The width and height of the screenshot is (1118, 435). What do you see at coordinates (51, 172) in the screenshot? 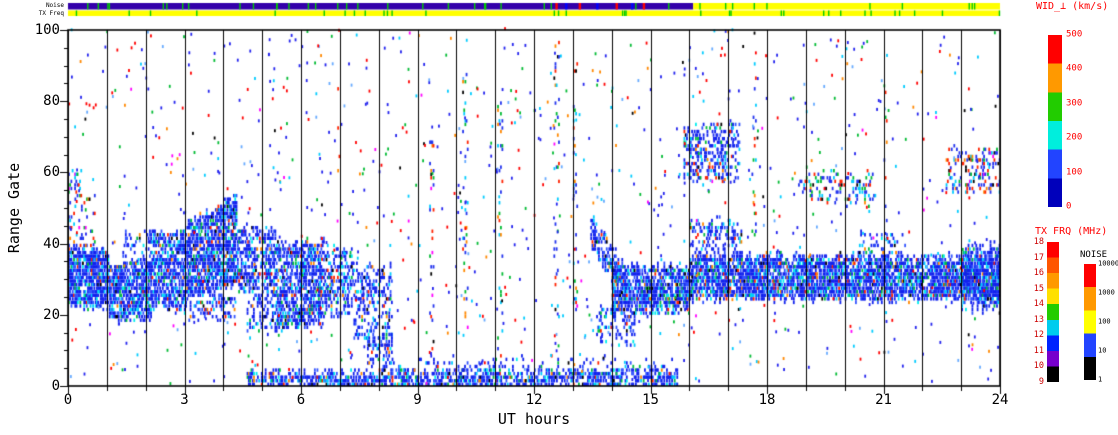
I see `y-tick-label: 60` at bounding box center [51, 172].